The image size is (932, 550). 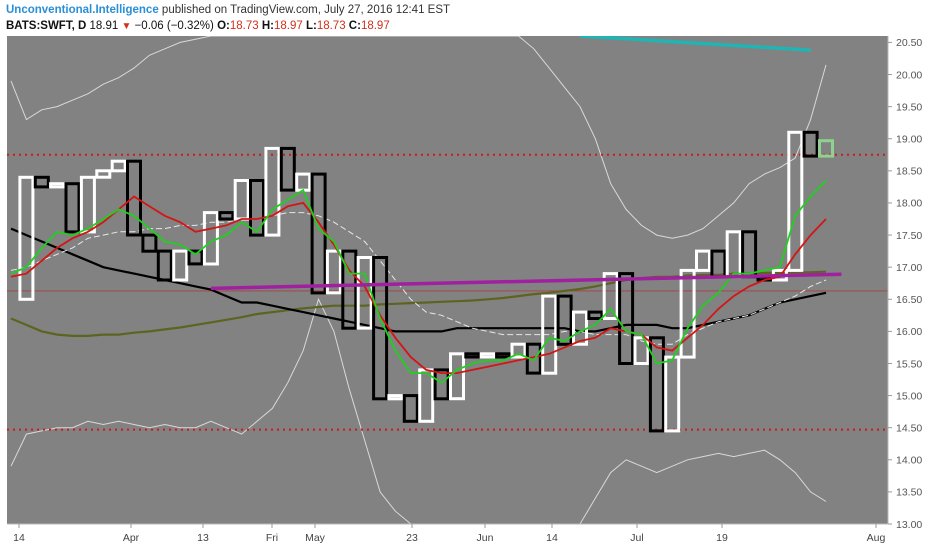 What do you see at coordinates (909, 43) in the screenshot?
I see `y-tick-label: 20.50` at bounding box center [909, 43].